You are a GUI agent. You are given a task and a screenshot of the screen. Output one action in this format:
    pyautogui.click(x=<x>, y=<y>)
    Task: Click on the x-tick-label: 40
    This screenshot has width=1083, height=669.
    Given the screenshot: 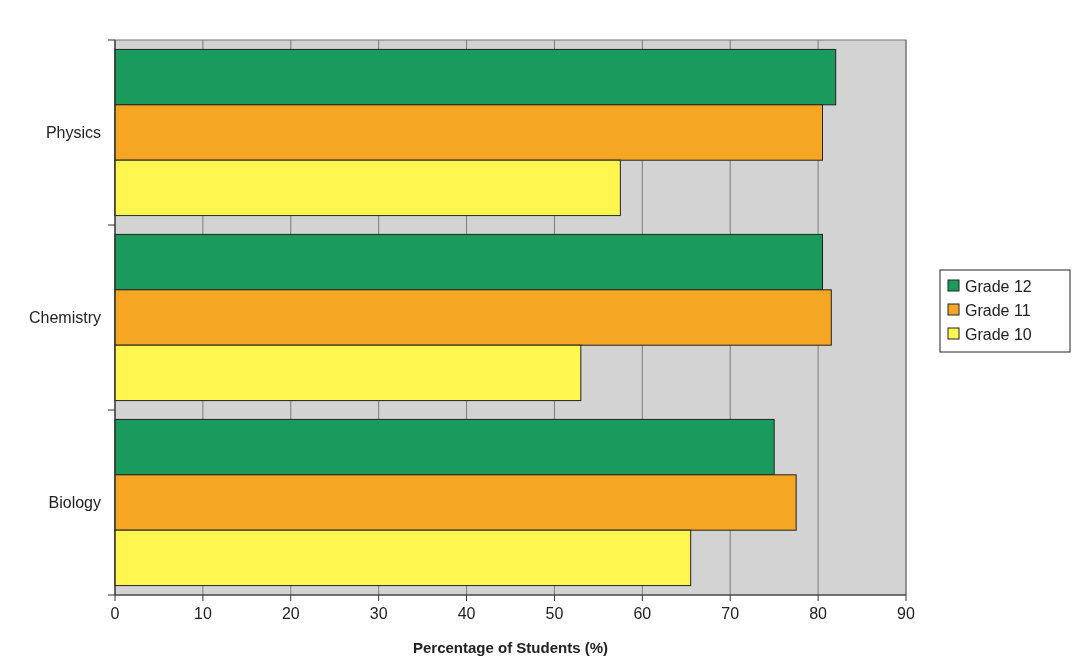 What is the action you would take?
    pyautogui.click(x=466, y=613)
    